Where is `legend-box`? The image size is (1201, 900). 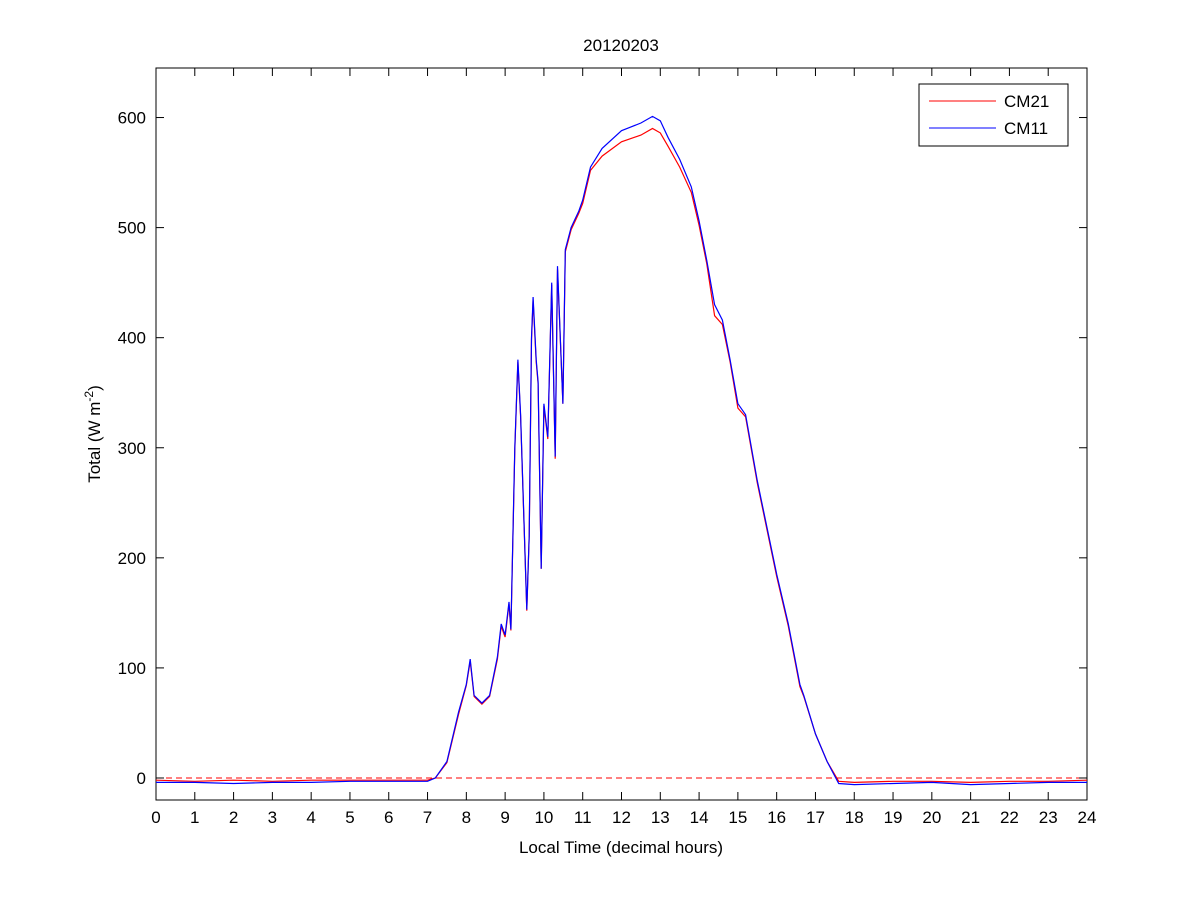 legend-box is located at coordinates (993, 115).